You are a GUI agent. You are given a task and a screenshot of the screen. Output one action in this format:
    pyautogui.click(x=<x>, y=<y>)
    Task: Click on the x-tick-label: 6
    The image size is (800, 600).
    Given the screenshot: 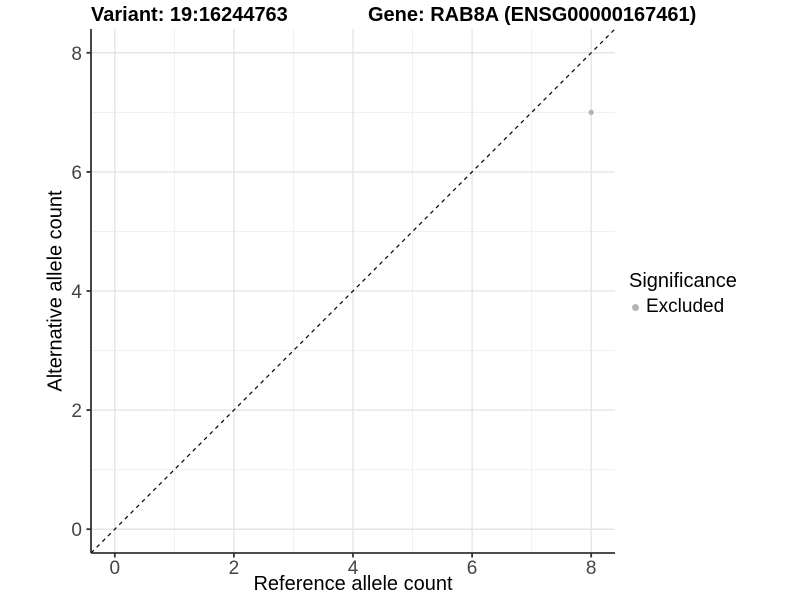 What is the action you would take?
    pyautogui.click(x=472, y=568)
    